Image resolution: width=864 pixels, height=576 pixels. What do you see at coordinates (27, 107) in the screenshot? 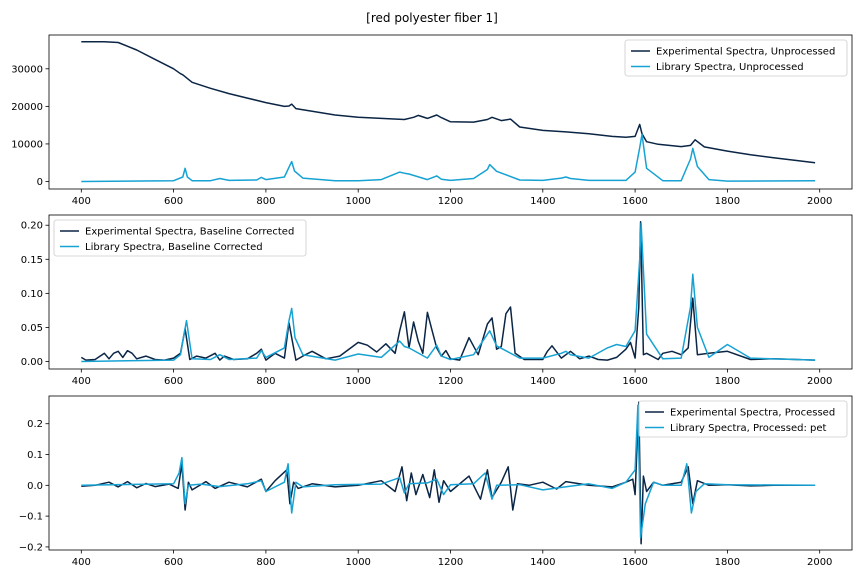
I see `y-tick-label: 20000` at bounding box center [27, 107].